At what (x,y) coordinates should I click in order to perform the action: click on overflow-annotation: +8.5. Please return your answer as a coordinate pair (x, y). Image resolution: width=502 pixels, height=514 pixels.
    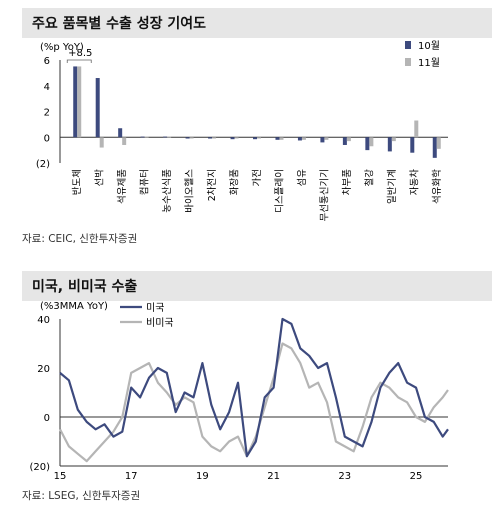
    Looking at the image, I should click on (80, 53).